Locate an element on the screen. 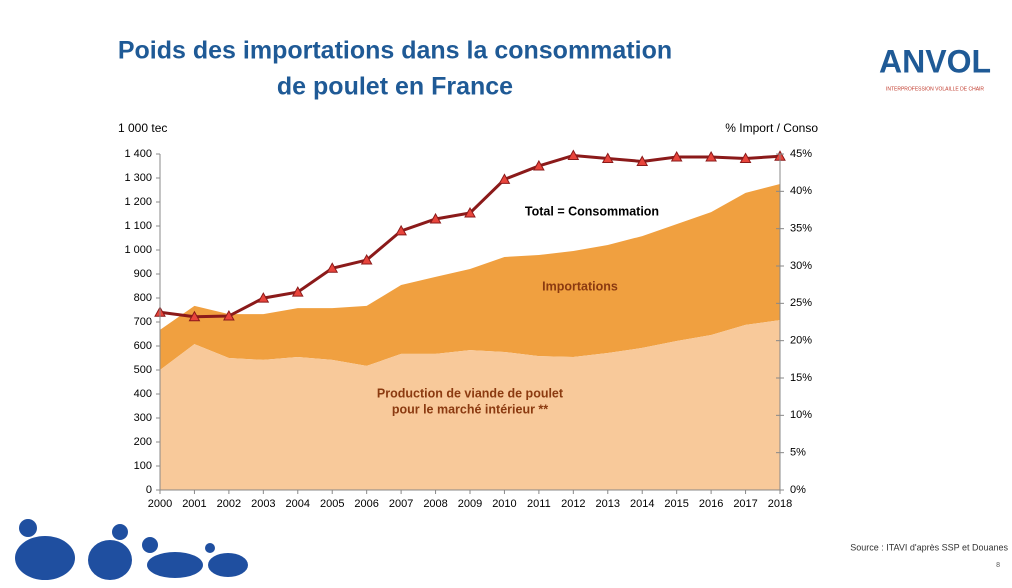  y2-tick-label: 40% is located at coordinates (801, 191).